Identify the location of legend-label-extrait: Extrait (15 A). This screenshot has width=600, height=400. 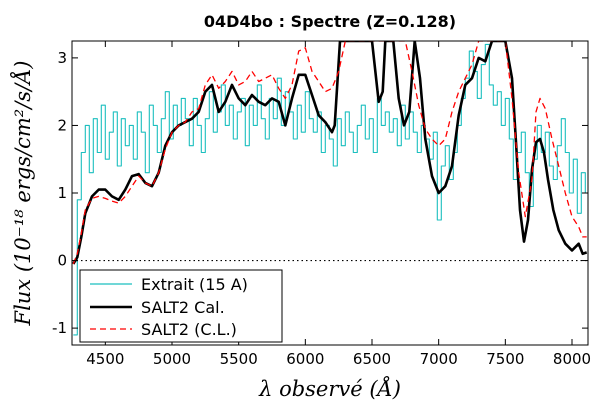
(194, 284).